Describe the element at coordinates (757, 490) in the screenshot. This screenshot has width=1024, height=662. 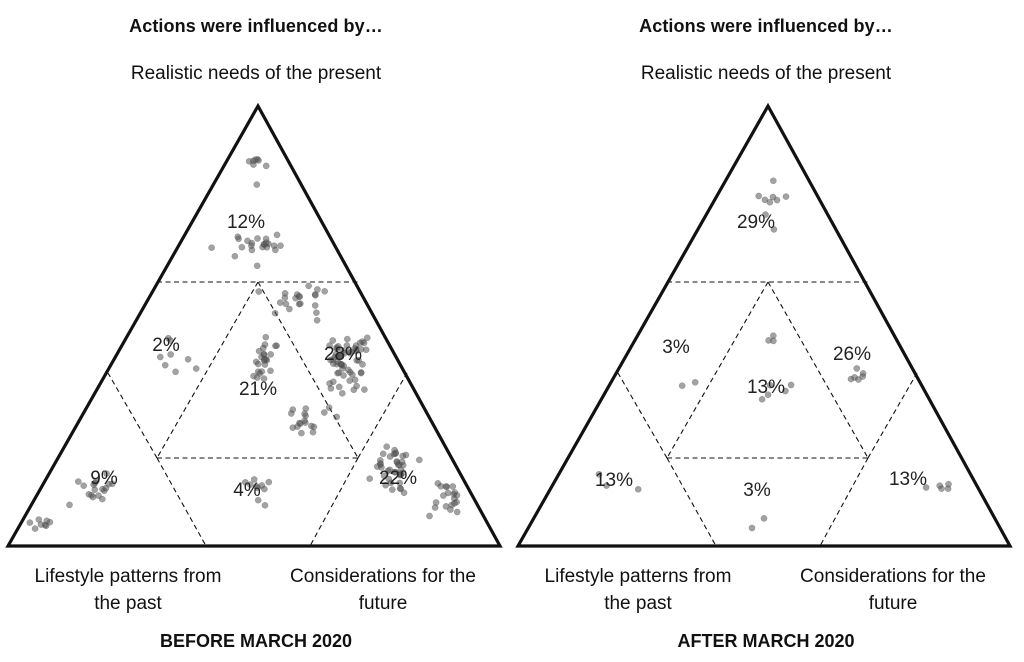
I see `region-bottom-middle-percent: 3%` at that location.